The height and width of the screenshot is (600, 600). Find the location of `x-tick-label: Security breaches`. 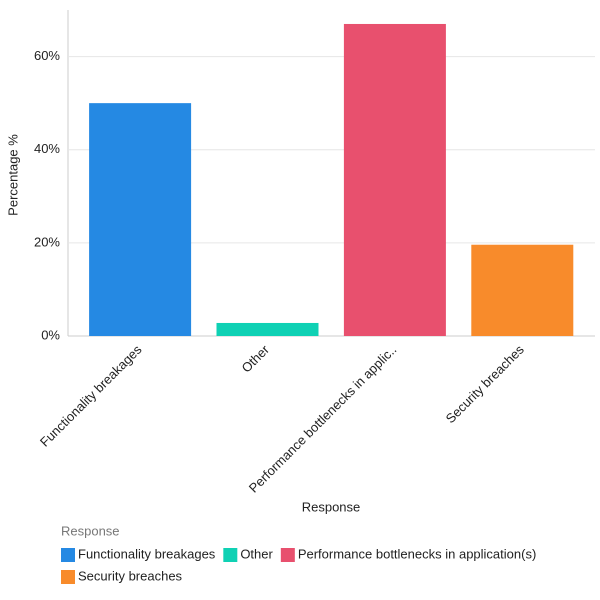

x-tick-label: Security breaches is located at coordinates (485, 384).